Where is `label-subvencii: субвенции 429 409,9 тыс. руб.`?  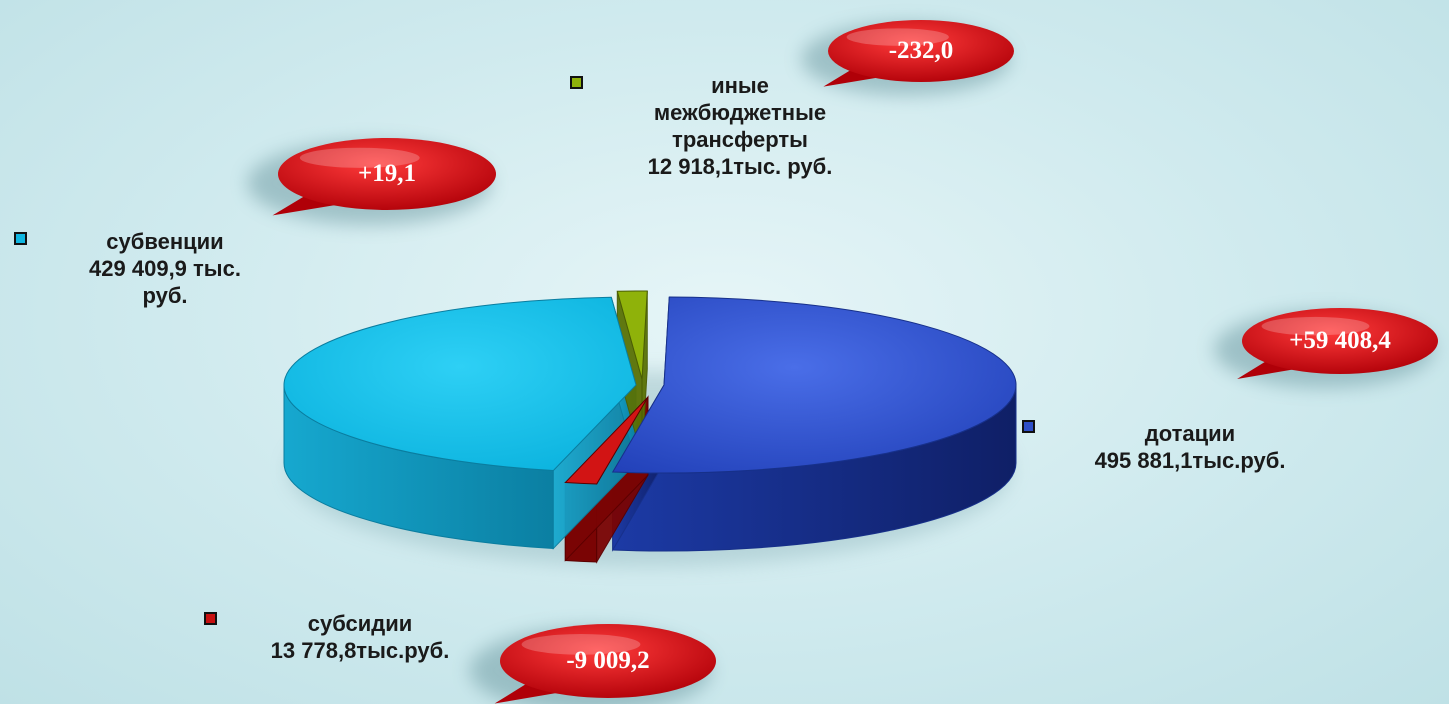 label-subvencii: субвенции 429 409,9 тыс. руб. is located at coordinates (165, 268).